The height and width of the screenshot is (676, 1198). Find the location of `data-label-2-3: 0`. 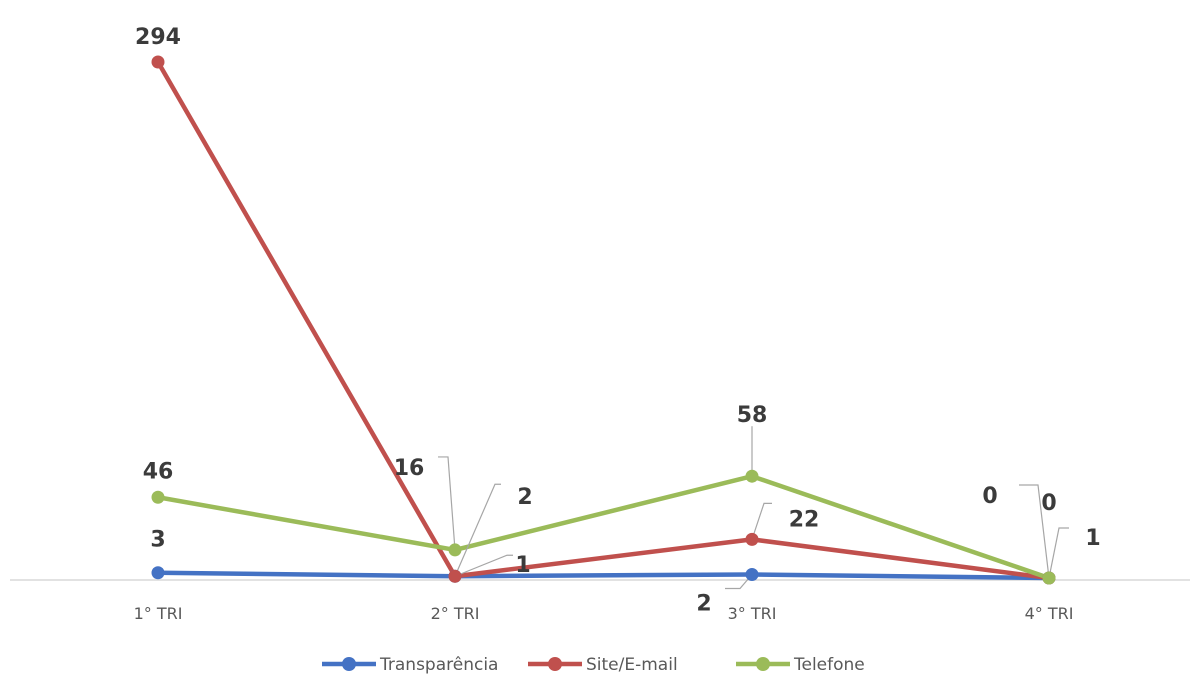

data-label-2-3: 0 is located at coordinates (989, 496).